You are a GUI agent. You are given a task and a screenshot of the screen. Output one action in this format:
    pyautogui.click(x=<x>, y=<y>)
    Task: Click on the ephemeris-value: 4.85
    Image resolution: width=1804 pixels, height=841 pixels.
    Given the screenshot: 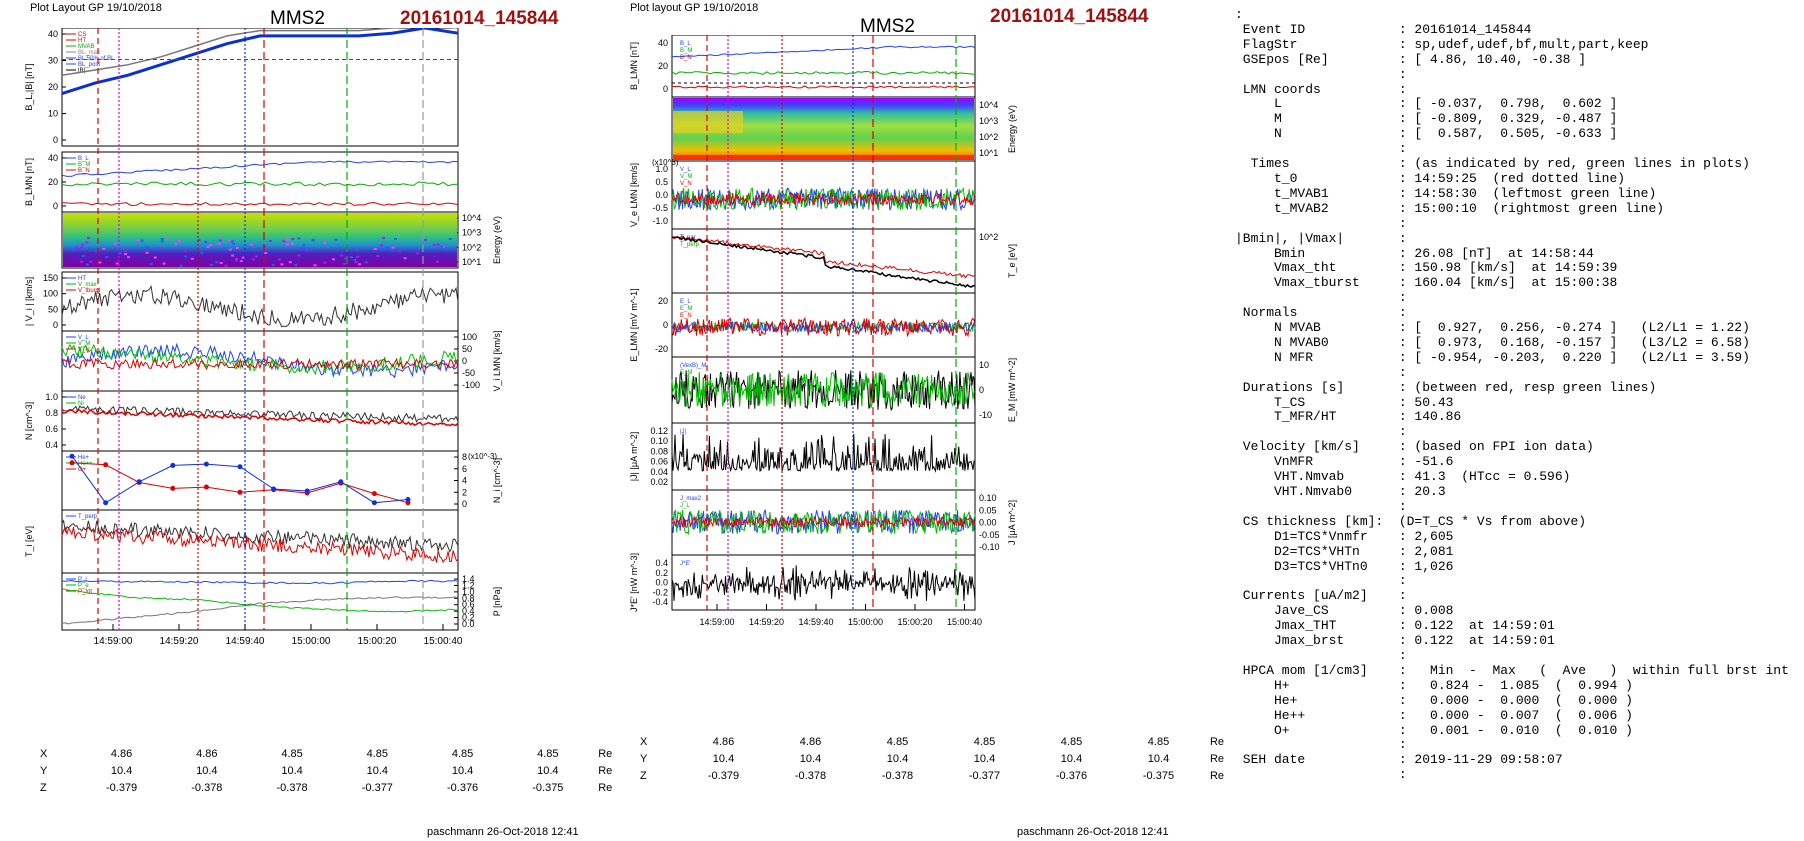 What is the action you would take?
    pyautogui.click(x=292, y=753)
    